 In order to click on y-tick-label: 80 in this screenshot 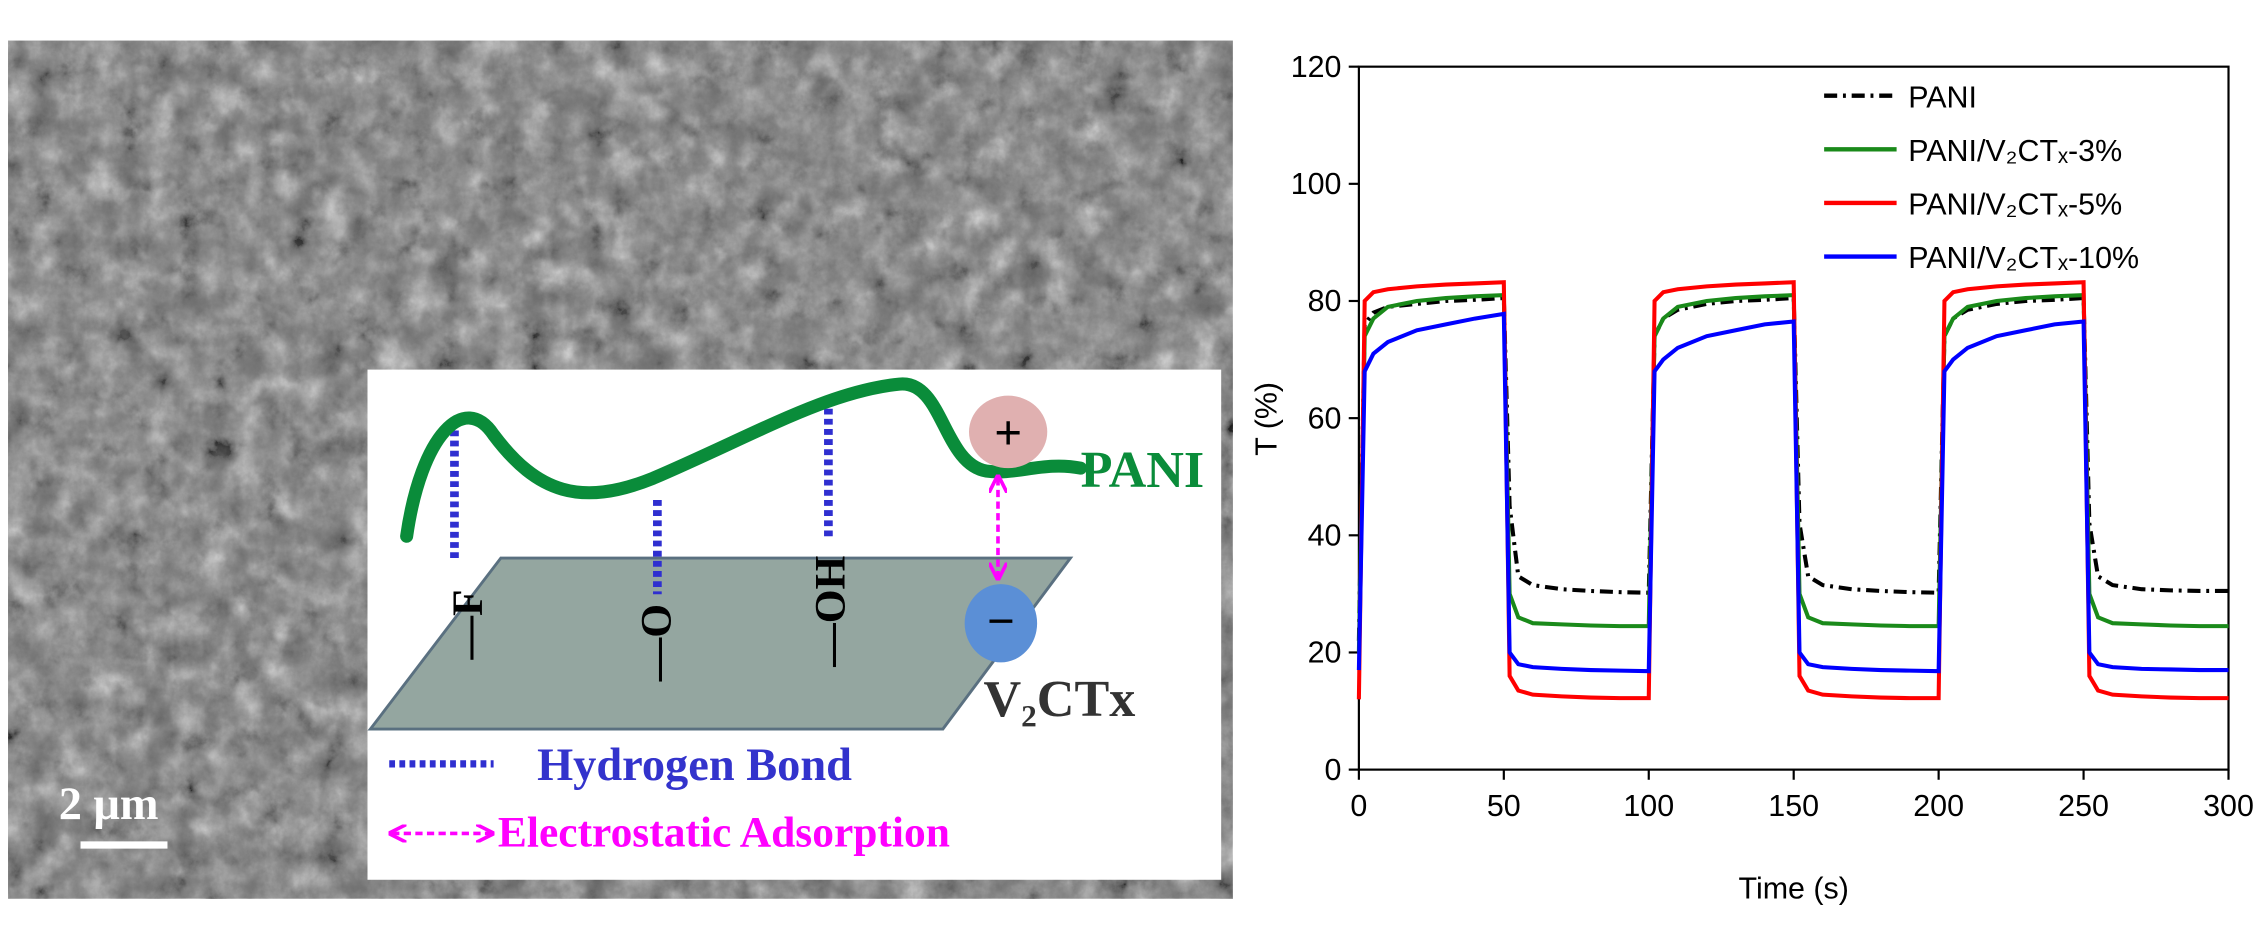, I will do `click(1325, 301)`.